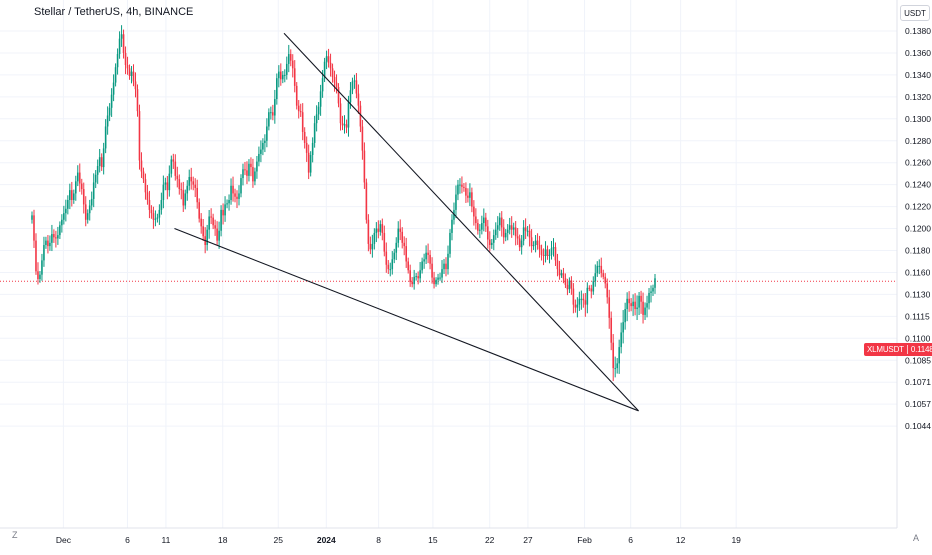 The image size is (932, 555). I want to click on price-tick-label: 0.1320, so click(918, 97).